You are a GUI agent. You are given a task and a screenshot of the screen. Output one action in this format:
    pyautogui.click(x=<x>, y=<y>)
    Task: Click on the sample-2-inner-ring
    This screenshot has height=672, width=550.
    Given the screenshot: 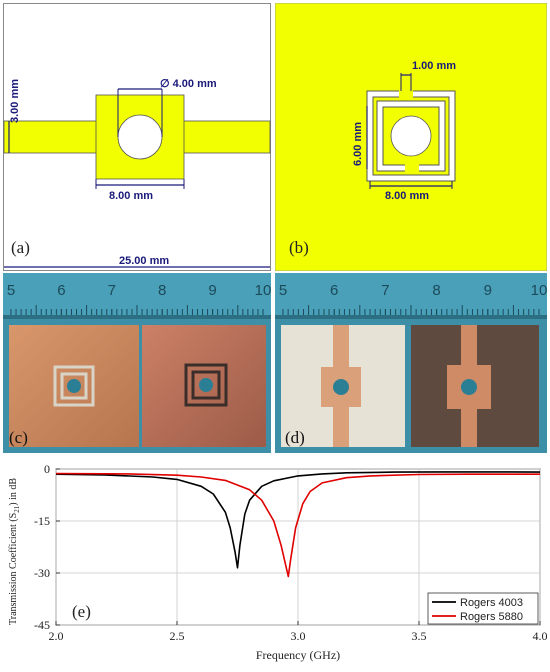 What is the action you would take?
    pyautogui.click(x=206, y=385)
    